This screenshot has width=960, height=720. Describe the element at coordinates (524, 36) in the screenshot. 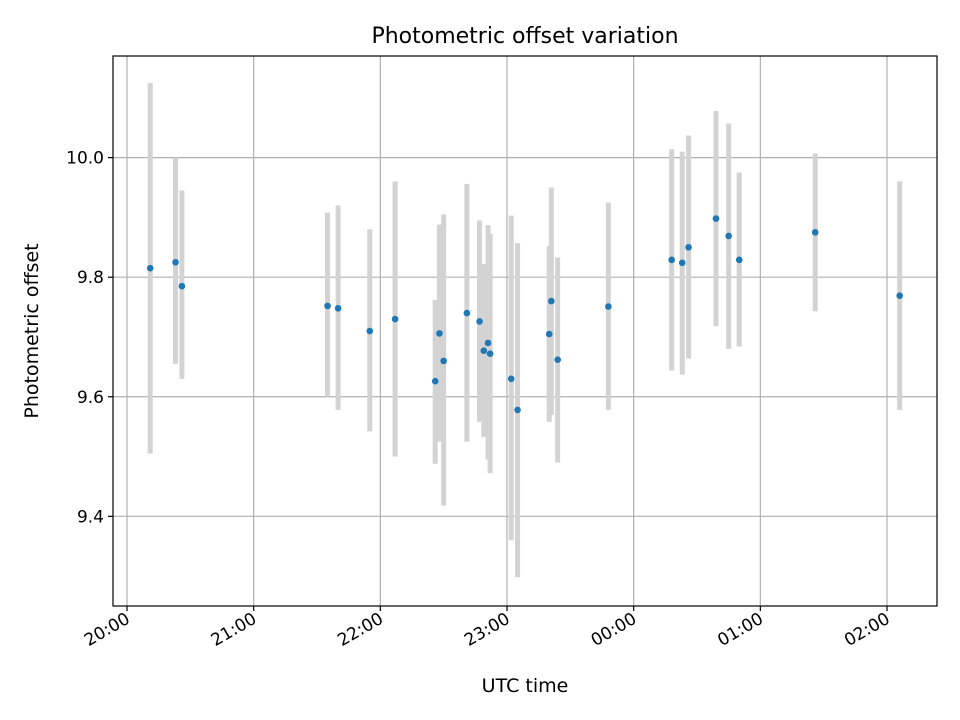

I see `chart-title: Photometric offset variation` at that location.